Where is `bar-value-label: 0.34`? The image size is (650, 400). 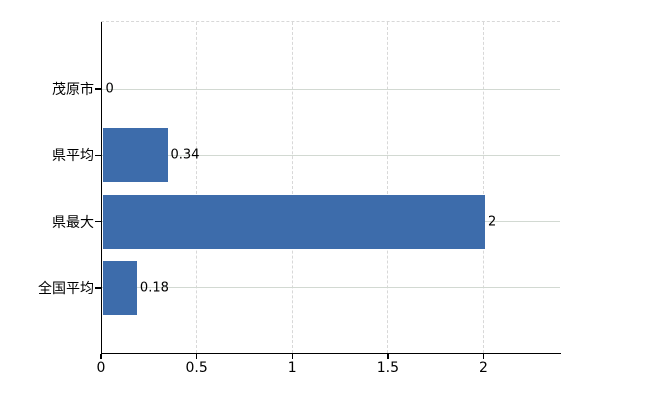 bar-value-label: 0.34 is located at coordinates (185, 155).